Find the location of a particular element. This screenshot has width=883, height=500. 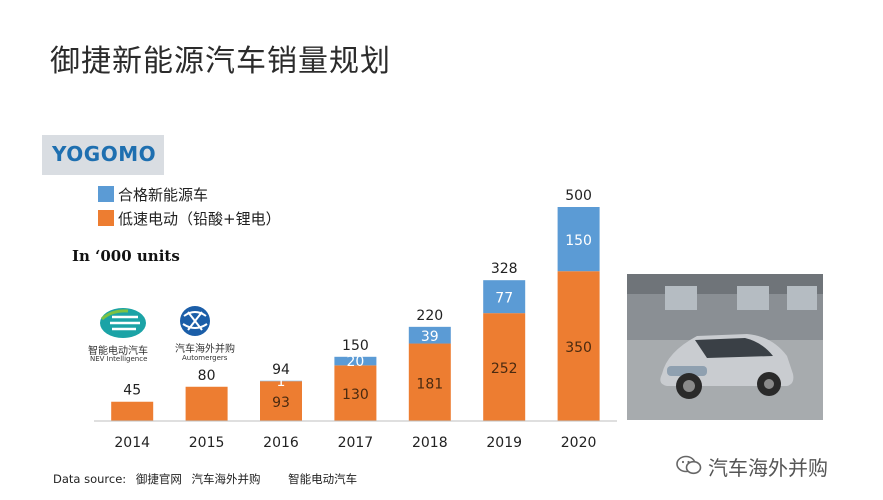

bar-total-label: 150 is located at coordinates (355, 346).